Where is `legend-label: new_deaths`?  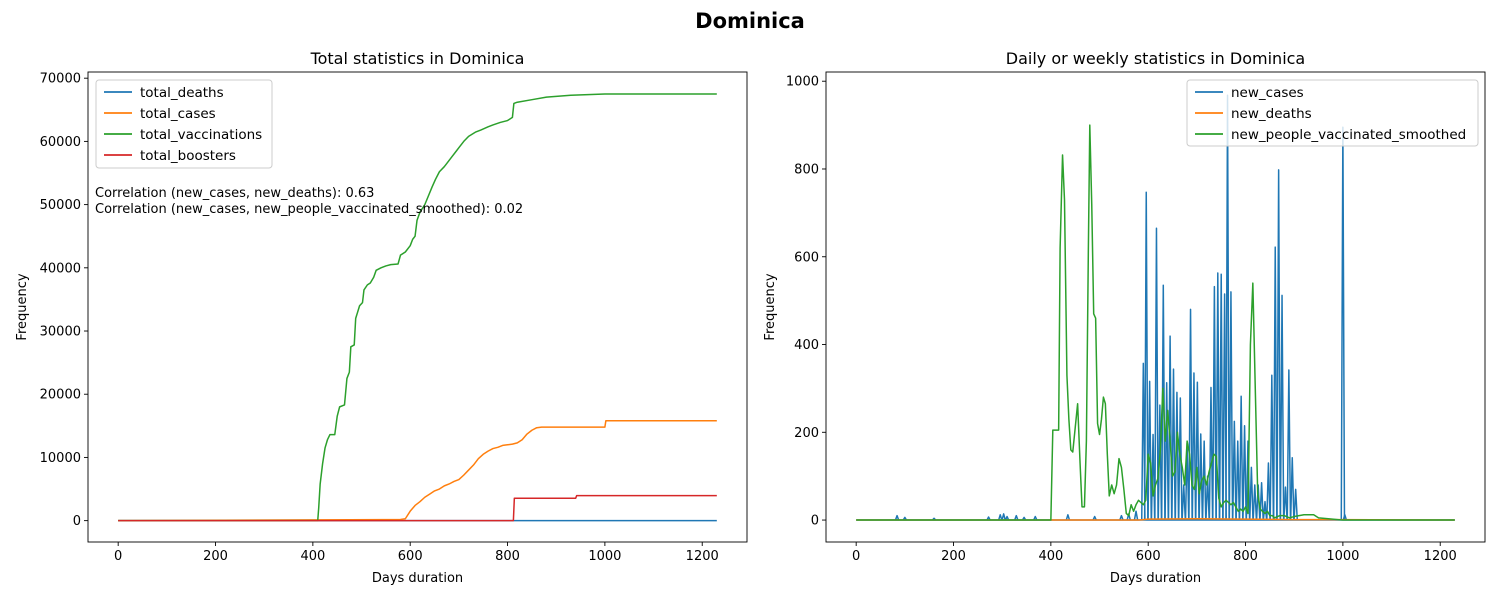
legend-label: new_deaths is located at coordinates (1271, 114).